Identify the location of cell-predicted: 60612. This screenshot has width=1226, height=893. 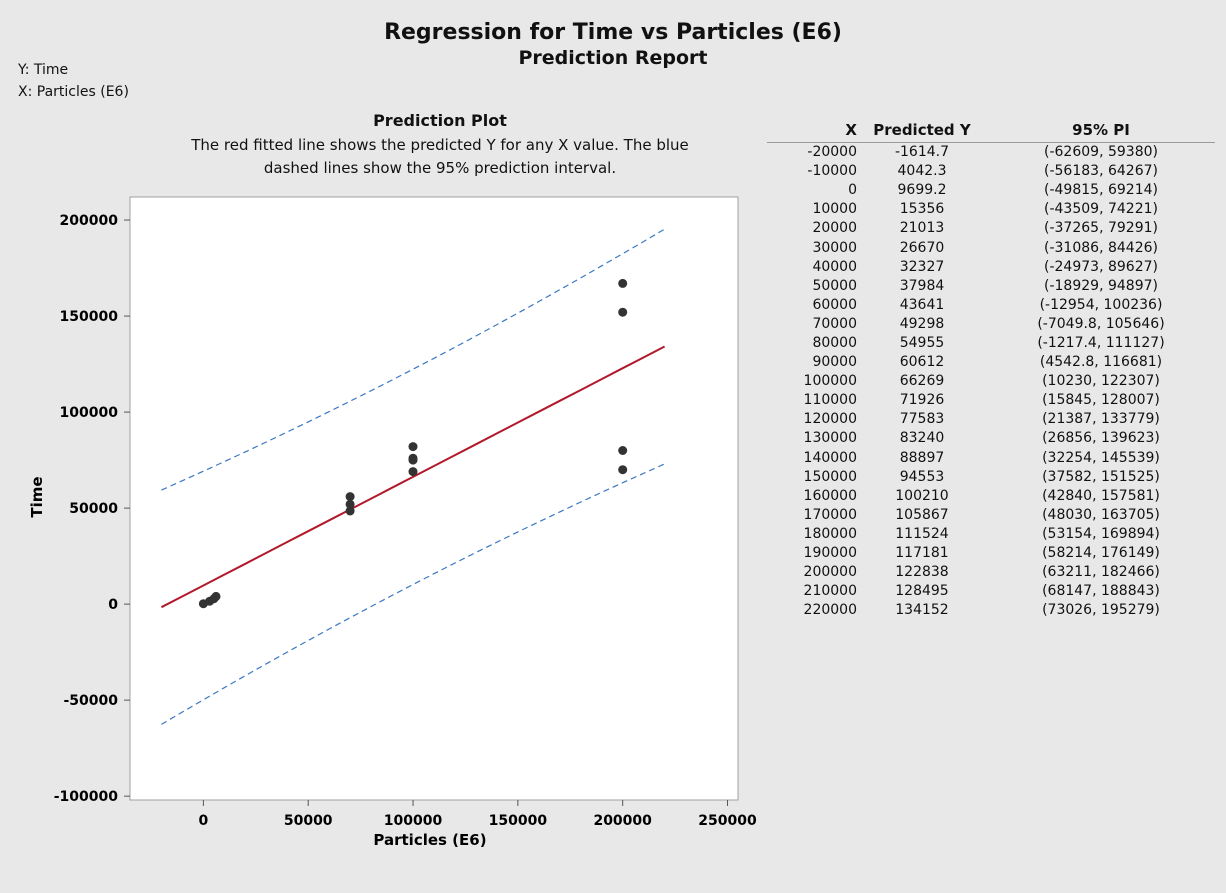
(922, 362).